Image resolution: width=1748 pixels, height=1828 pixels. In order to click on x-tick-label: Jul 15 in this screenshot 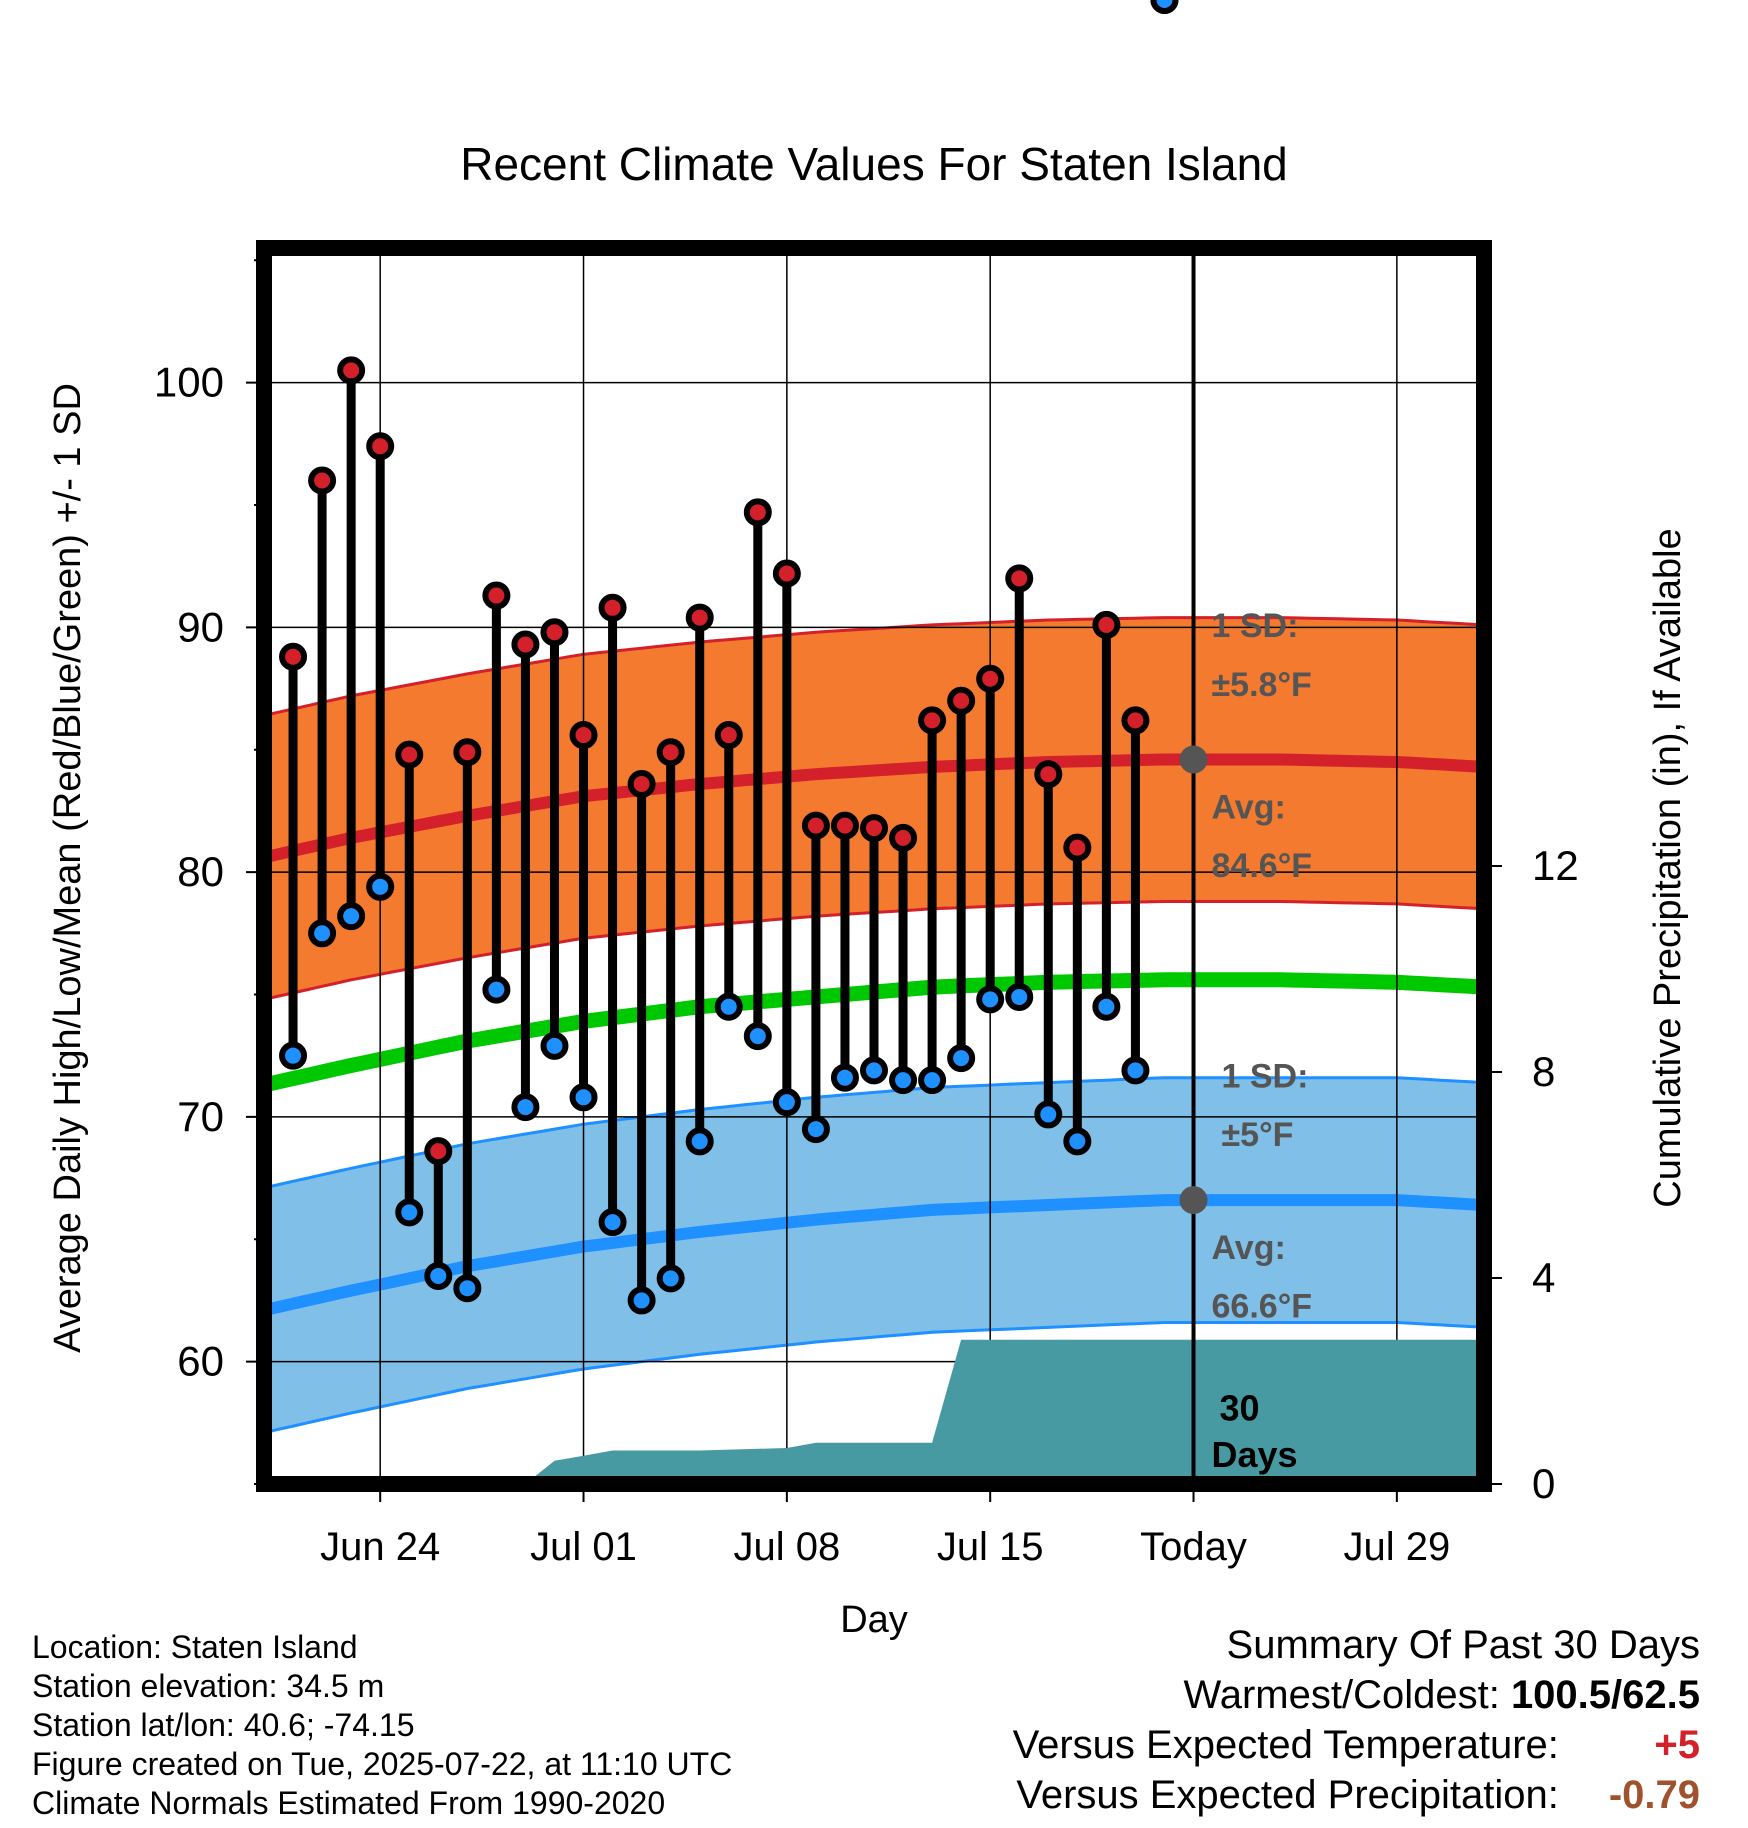, I will do `click(990, 1547)`.